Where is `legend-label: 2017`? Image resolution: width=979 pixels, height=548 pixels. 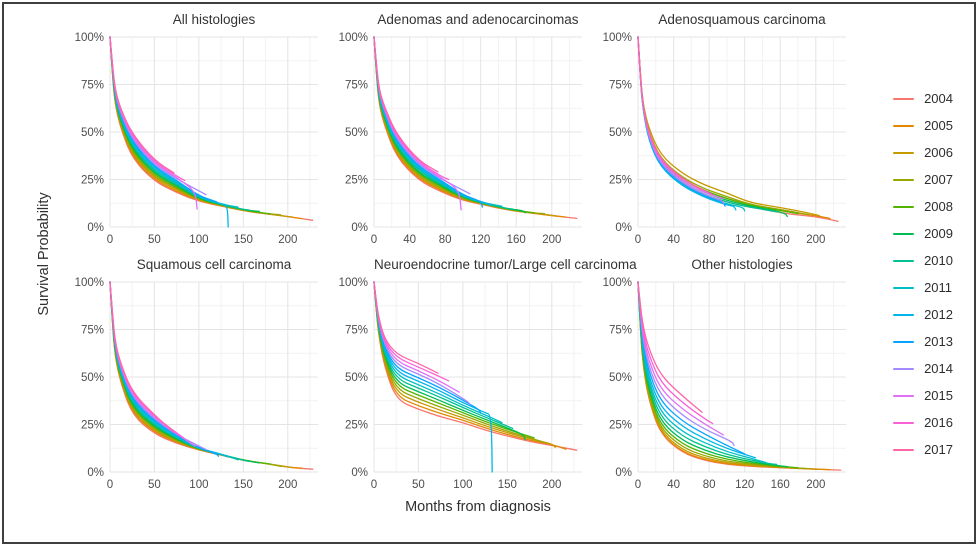 legend-label: 2017 is located at coordinates (938, 449).